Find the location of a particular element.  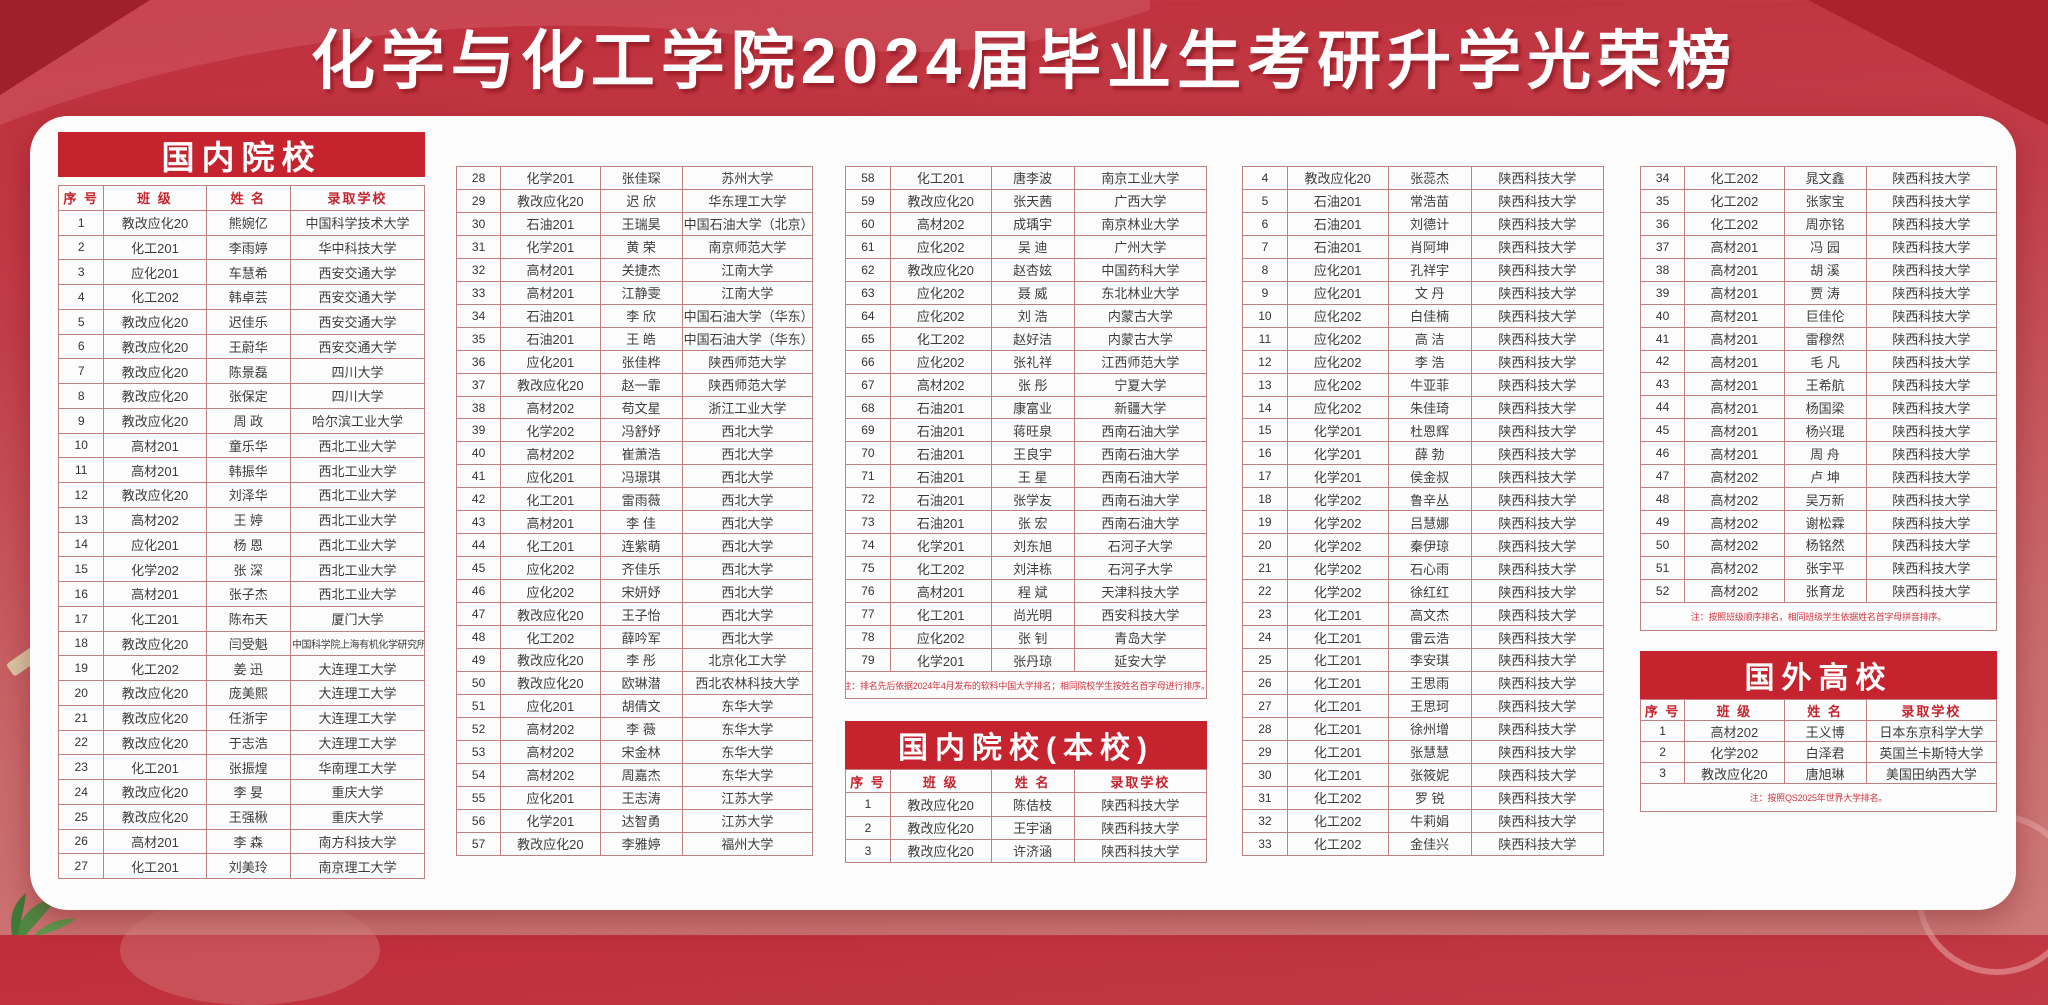

table-row: 1 高材202 王义博 日本东京科学大学 is located at coordinates (1818, 731).